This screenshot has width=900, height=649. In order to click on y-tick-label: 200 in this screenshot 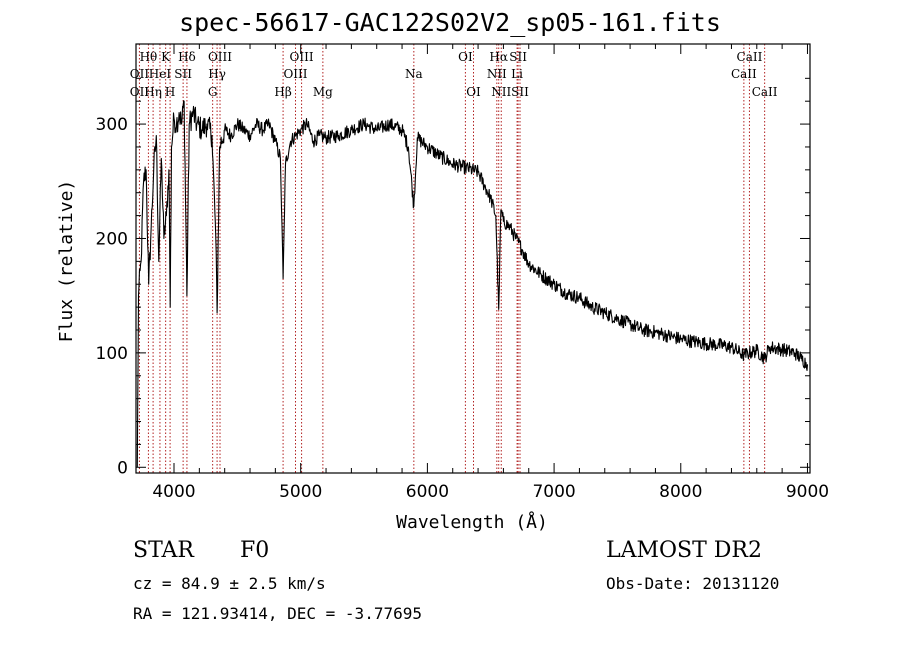, I will do `click(112, 239)`.